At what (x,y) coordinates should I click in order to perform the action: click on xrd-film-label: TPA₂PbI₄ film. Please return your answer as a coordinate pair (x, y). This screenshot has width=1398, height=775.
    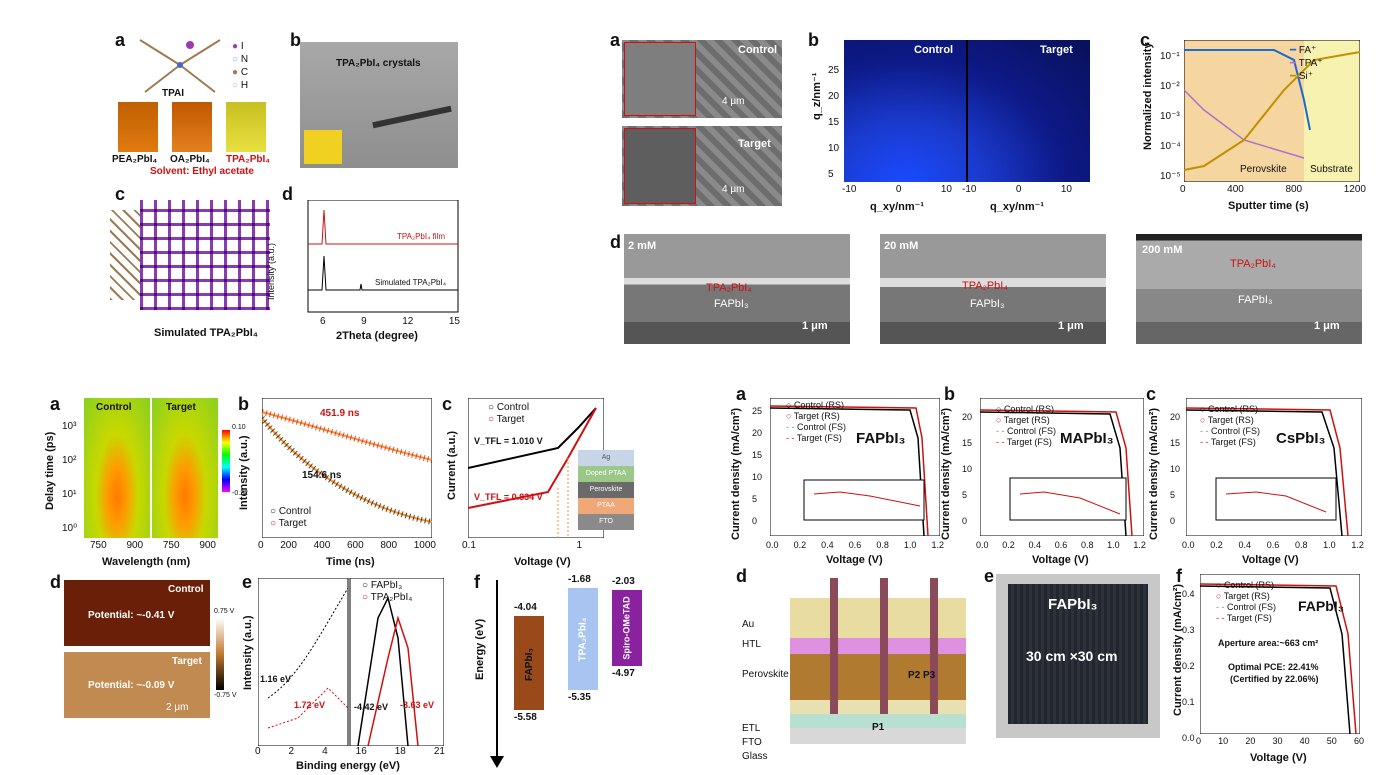
    Looking at the image, I should click on (421, 236).